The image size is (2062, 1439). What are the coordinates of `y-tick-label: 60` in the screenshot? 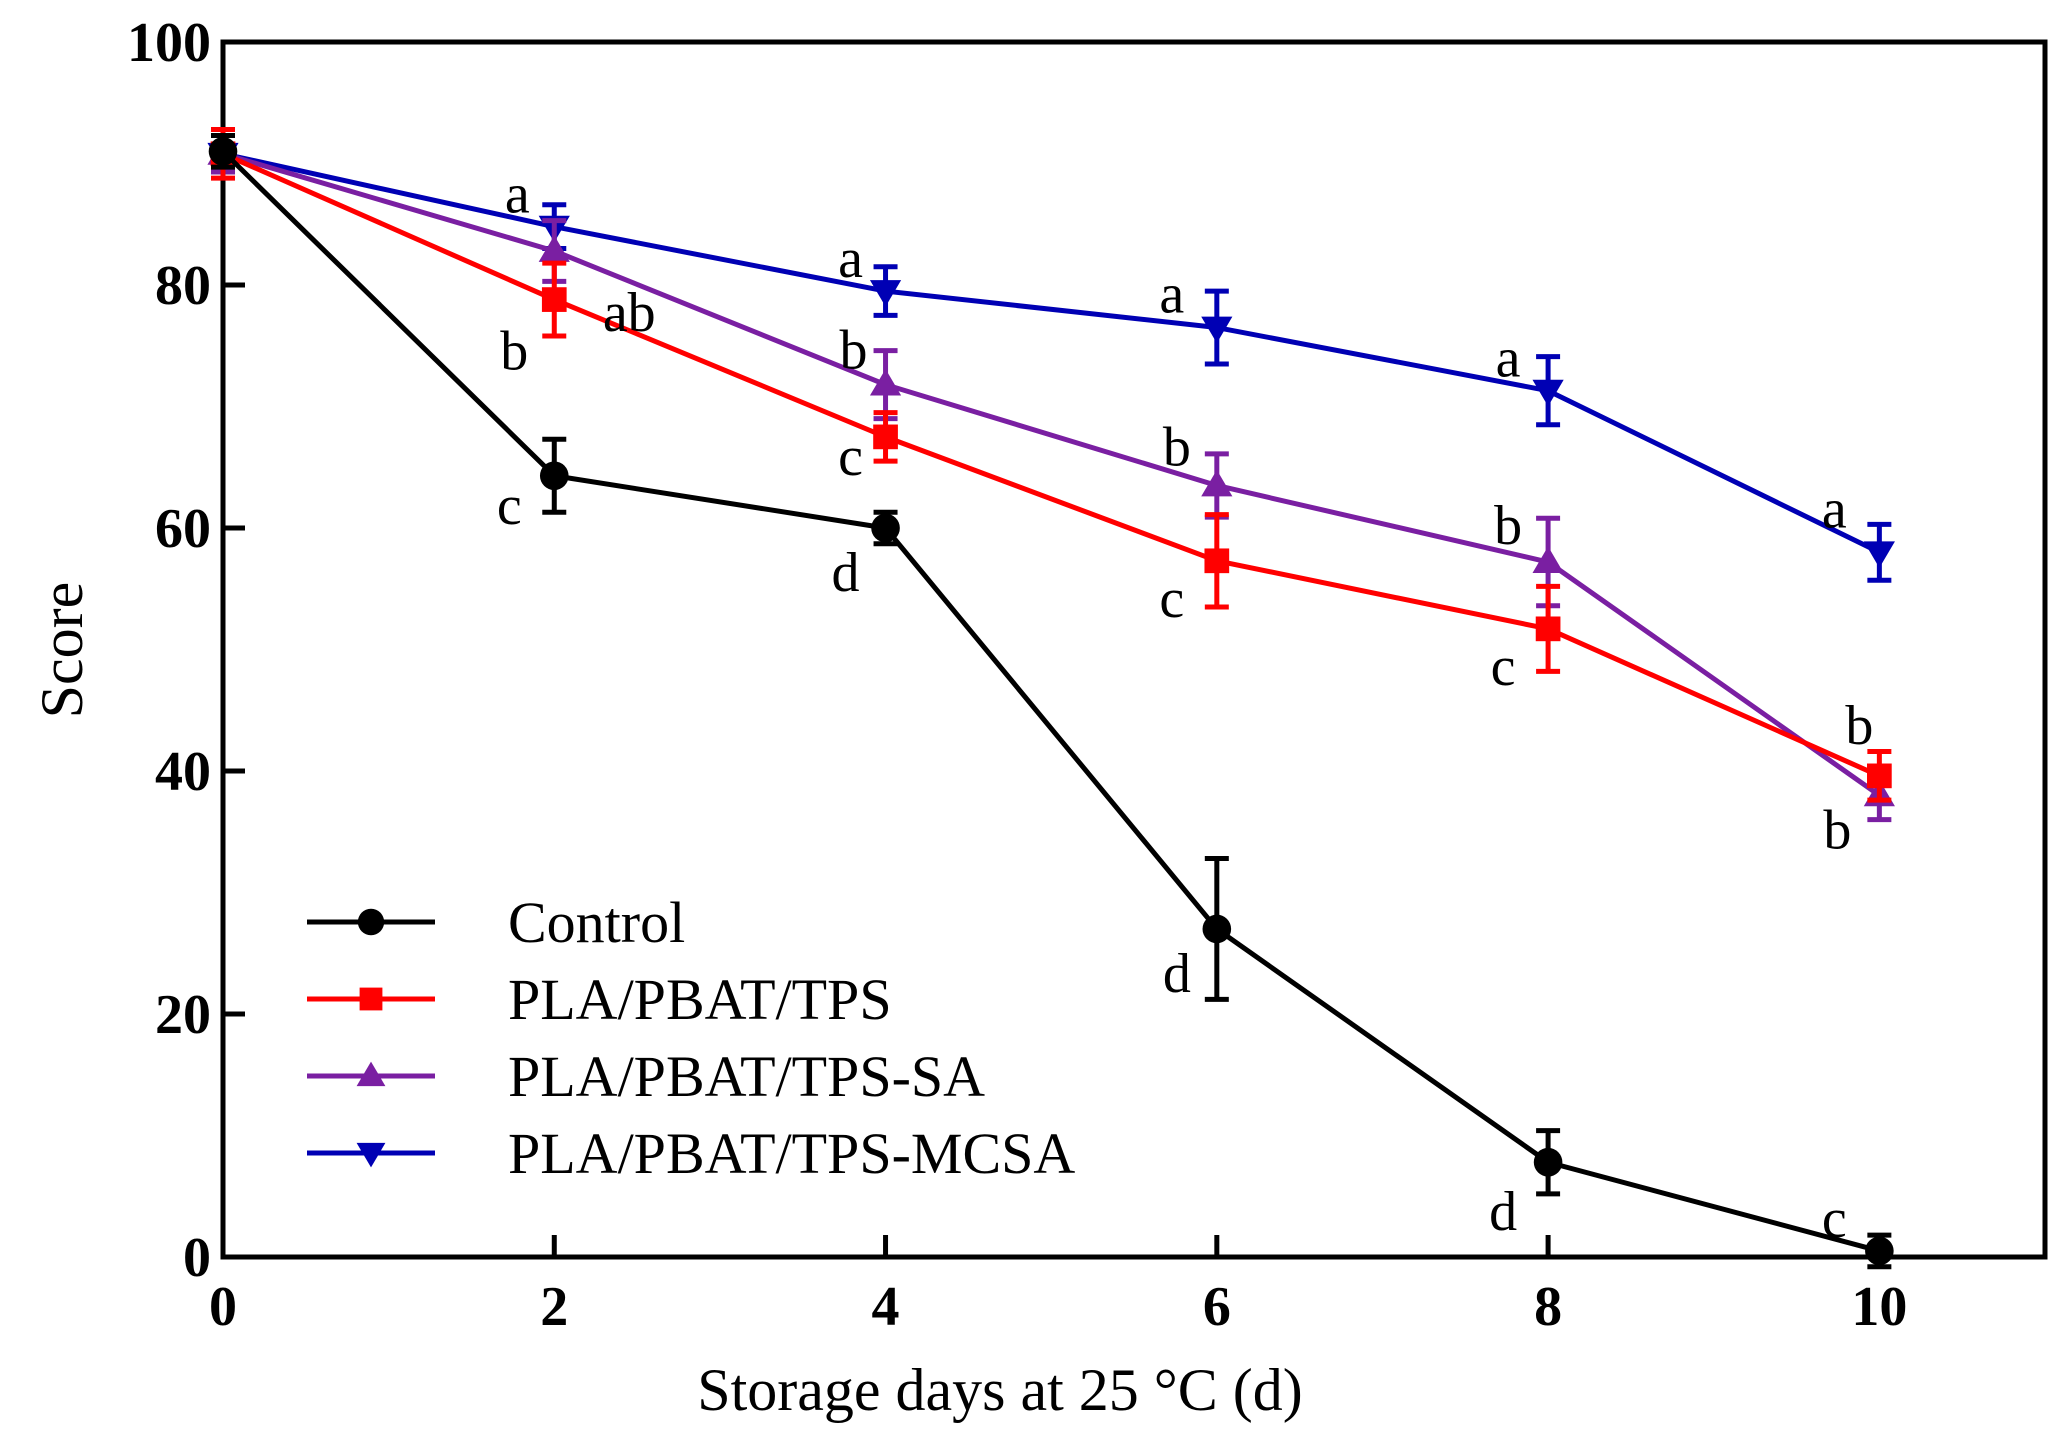 It's located at (183, 529).